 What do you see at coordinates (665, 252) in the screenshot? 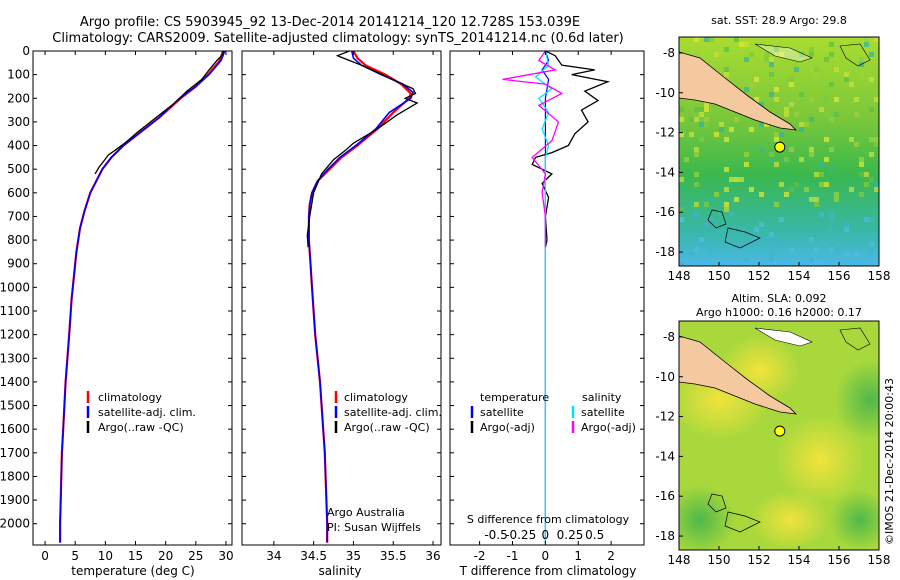
I see `map-y-tick-label: -18` at bounding box center [665, 252].